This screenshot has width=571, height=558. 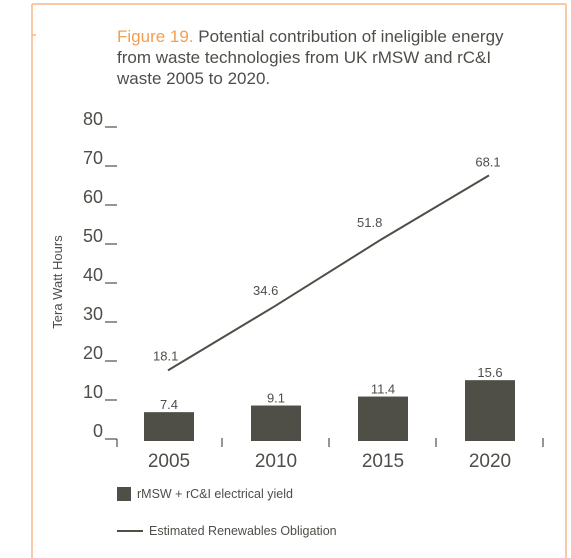 What do you see at coordinates (169, 404) in the screenshot?
I see `bar-data-label: 7.4` at bounding box center [169, 404].